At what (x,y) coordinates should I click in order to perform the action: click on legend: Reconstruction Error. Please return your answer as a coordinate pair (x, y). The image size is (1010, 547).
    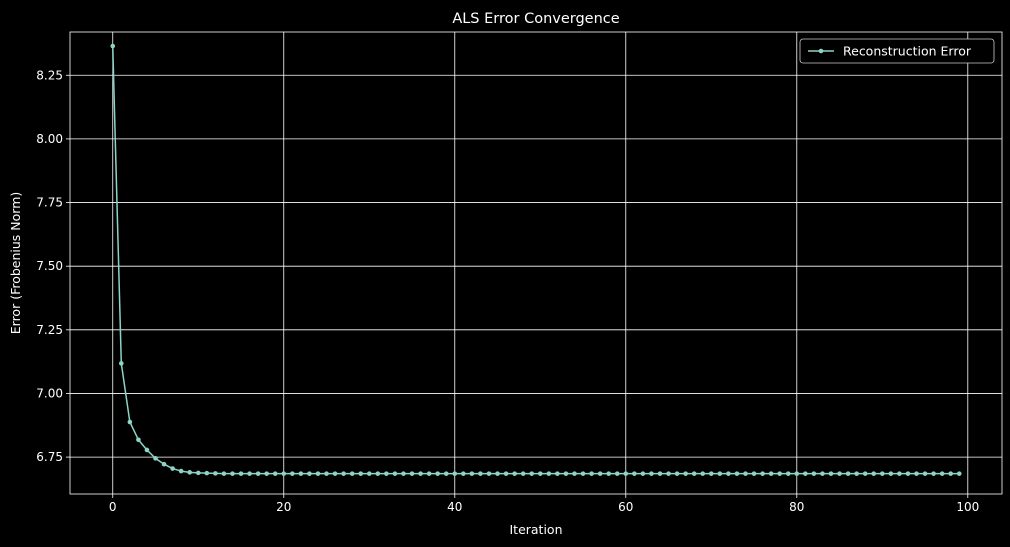
    Looking at the image, I should click on (897, 51).